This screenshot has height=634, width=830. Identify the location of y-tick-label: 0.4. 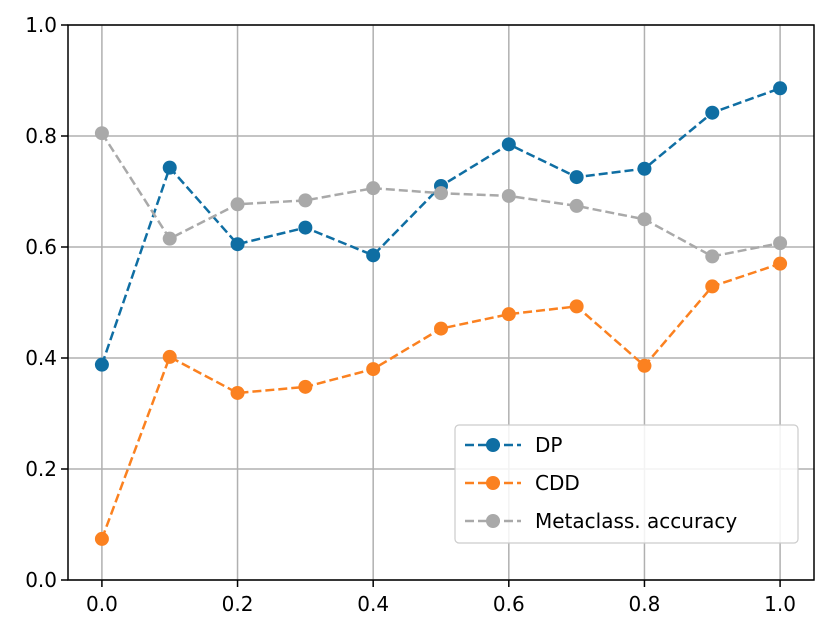
(41, 358).